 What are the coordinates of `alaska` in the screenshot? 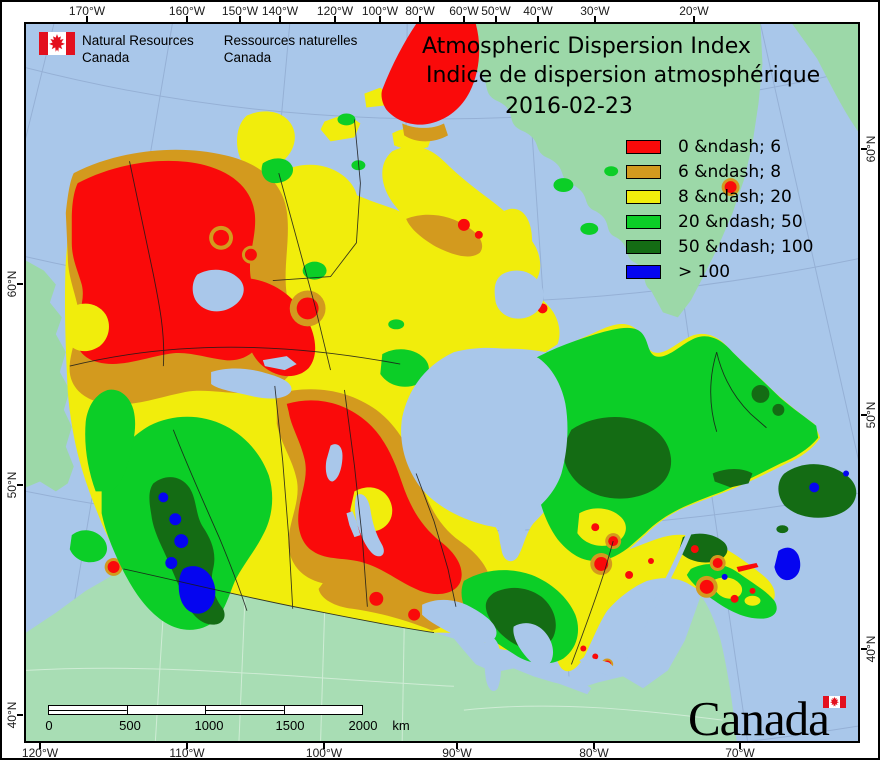 It's located at (50, 376).